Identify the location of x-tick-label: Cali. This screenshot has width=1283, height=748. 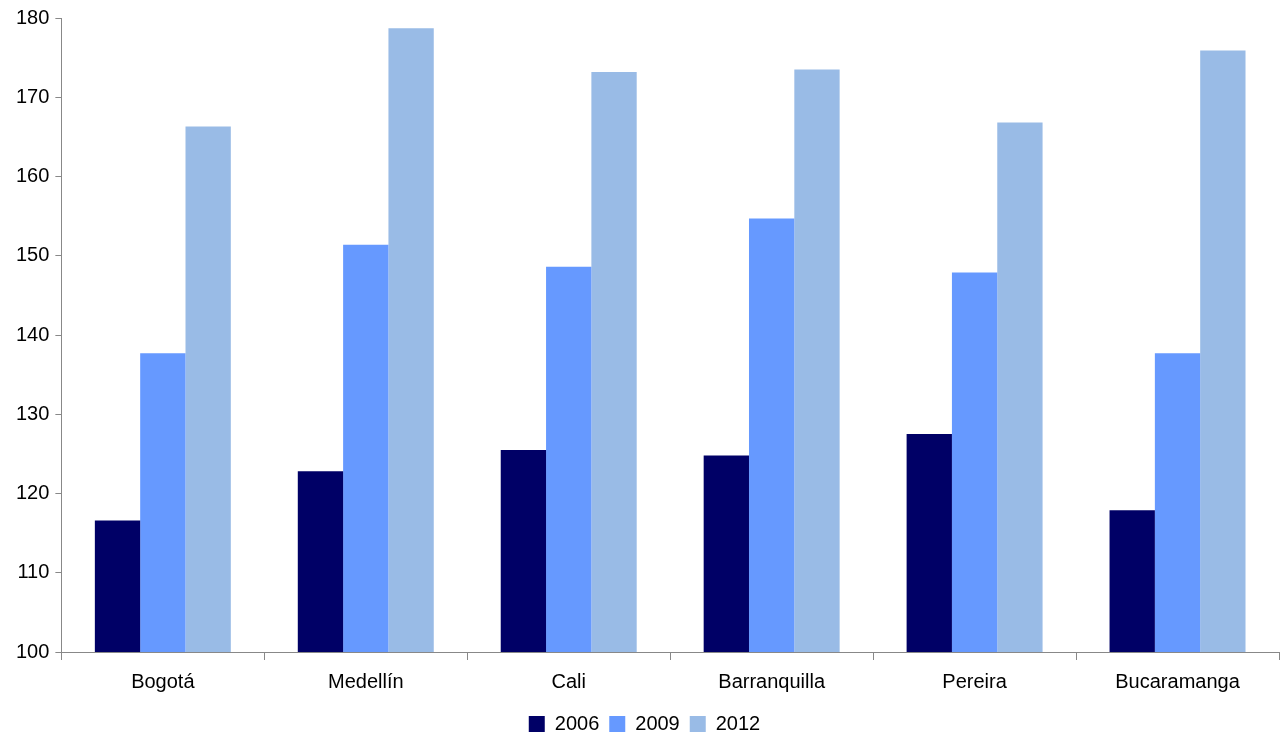
(568, 680).